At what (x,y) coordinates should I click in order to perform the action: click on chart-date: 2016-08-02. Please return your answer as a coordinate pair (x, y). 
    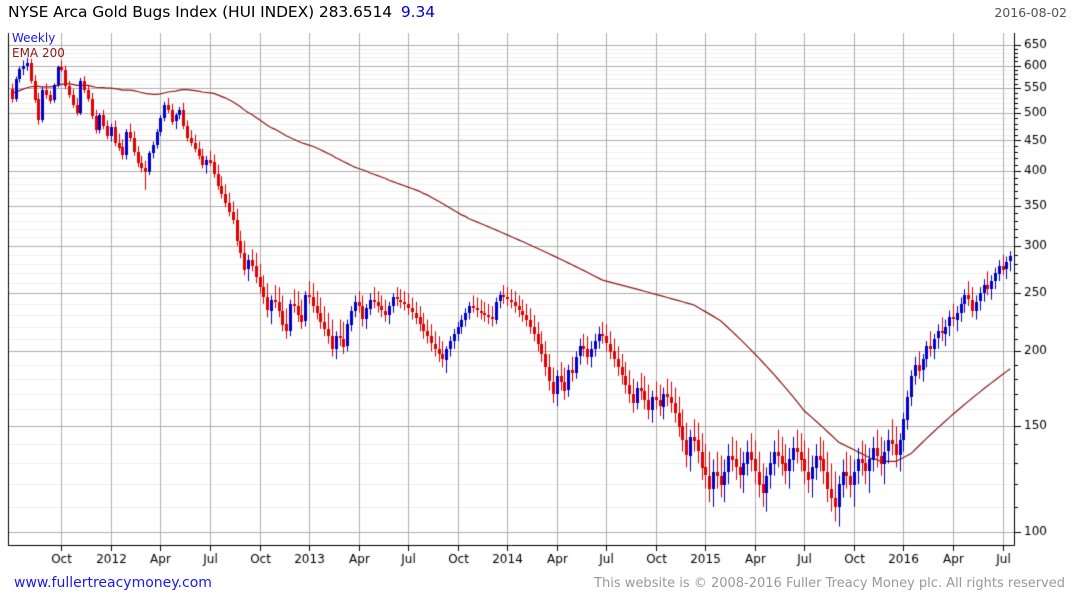
    Looking at the image, I should click on (1030, 12).